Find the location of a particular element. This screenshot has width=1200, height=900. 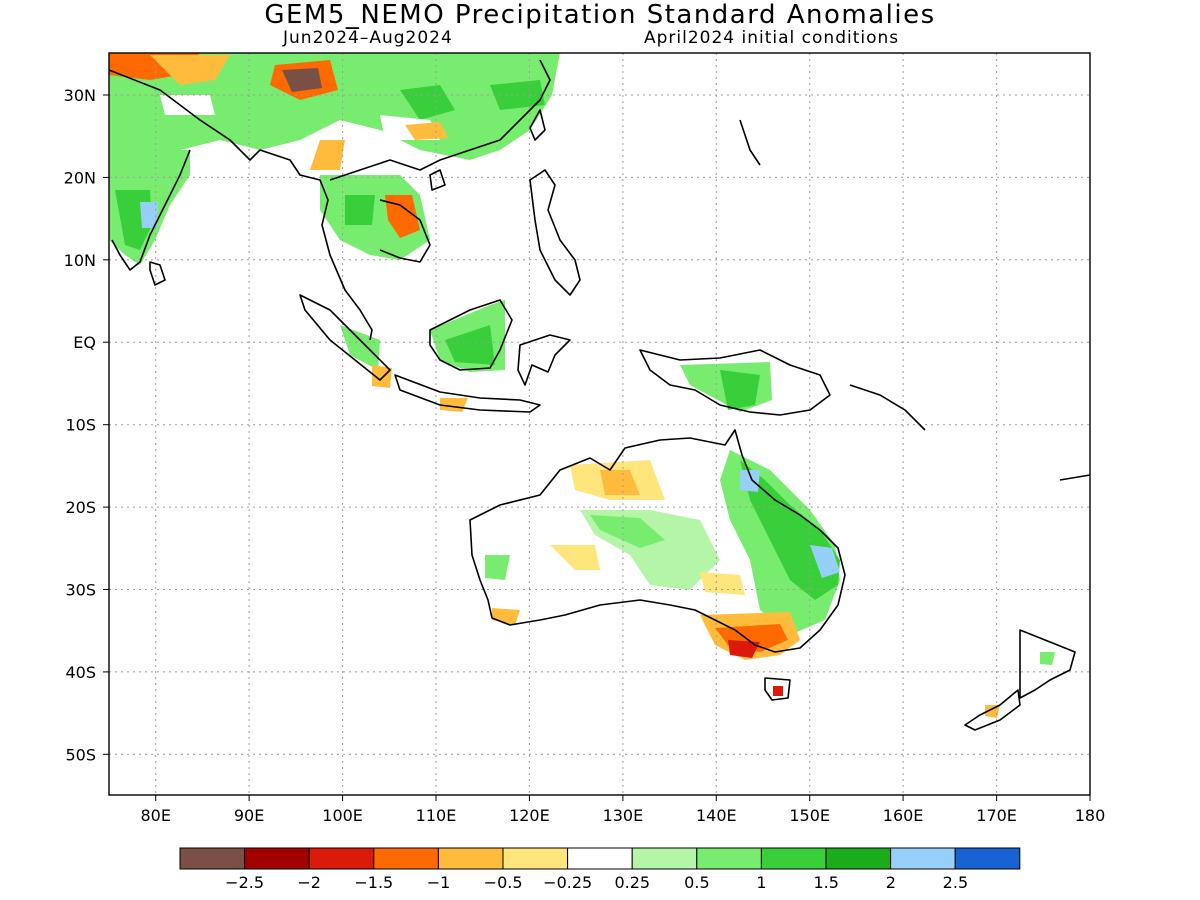

colorbar-label: 0.5 is located at coordinates (696, 882).